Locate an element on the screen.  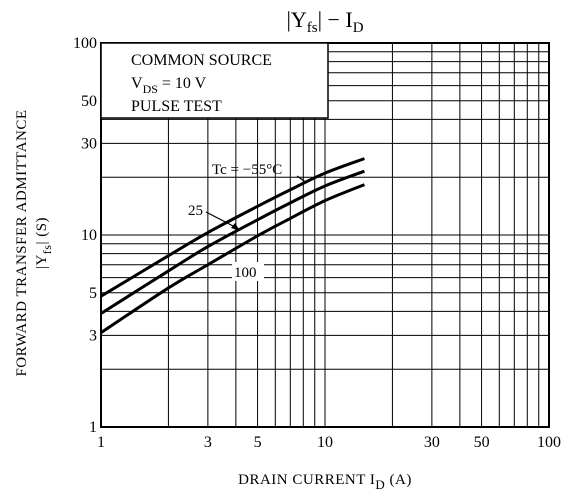
curve-label-bg is located at coordinates (248, 271).